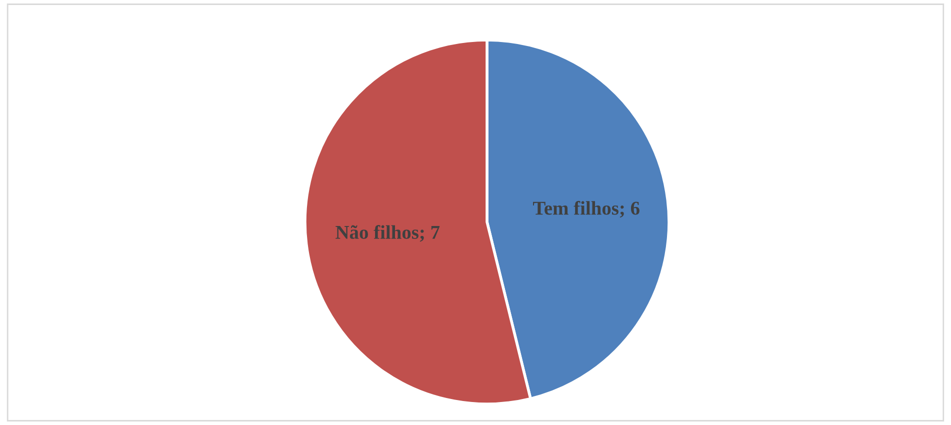 Image resolution: width=951 pixels, height=425 pixels. Describe the element at coordinates (586, 209) in the screenshot. I see `data-label: Tem filhos; 6` at that location.